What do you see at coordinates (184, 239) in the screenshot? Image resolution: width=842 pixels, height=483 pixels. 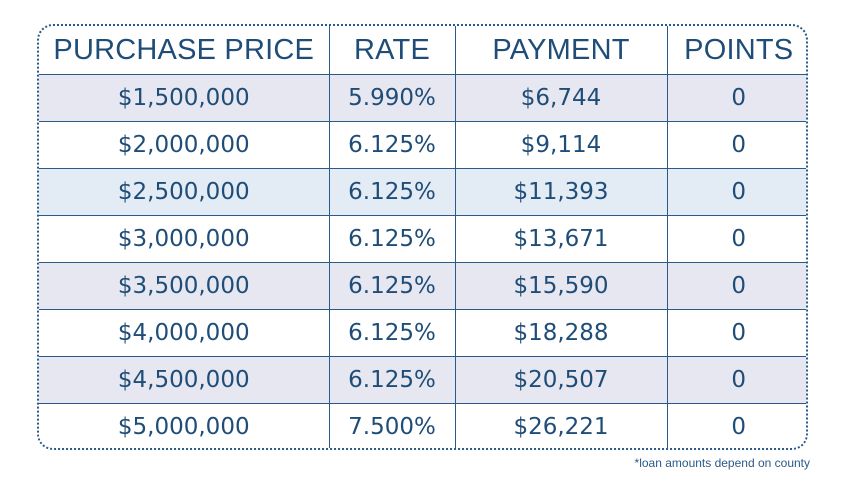 I see `cell-purchase-price: $3,000,000` at bounding box center [184, 239].